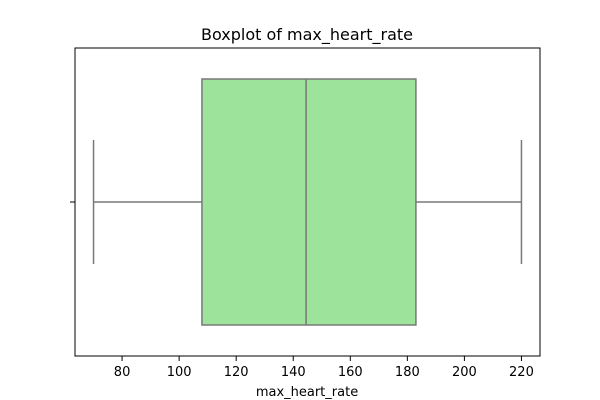 The height and width of the screenshot is (400, 600). Describe the element at coordinates (179, 372) in the screenshot. I see `x-tick-label: 100` at that location.